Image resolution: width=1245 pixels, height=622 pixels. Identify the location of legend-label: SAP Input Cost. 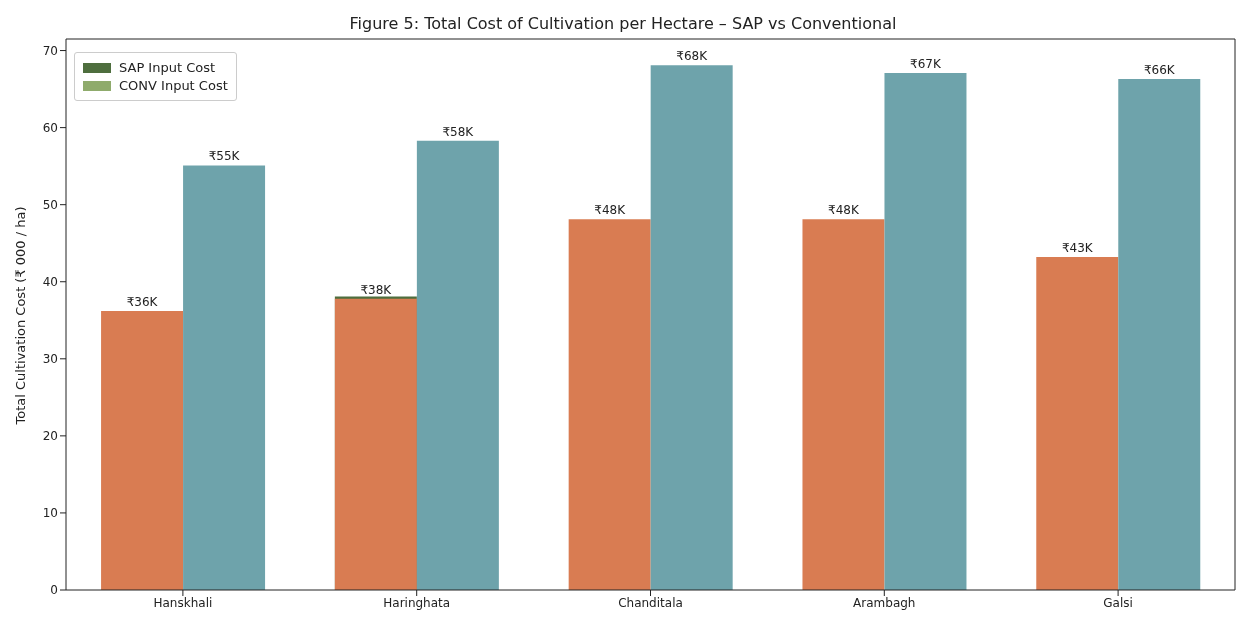
(167, 67).